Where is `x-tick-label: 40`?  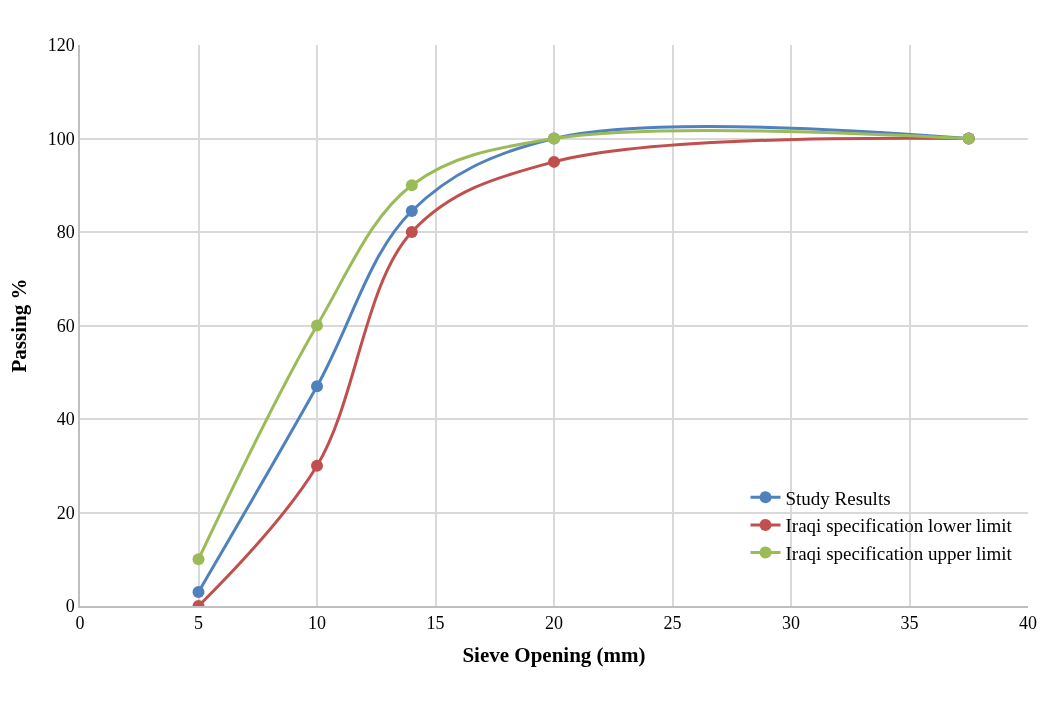
x-tick-label: 40 is located at coordinates (1028, 623).